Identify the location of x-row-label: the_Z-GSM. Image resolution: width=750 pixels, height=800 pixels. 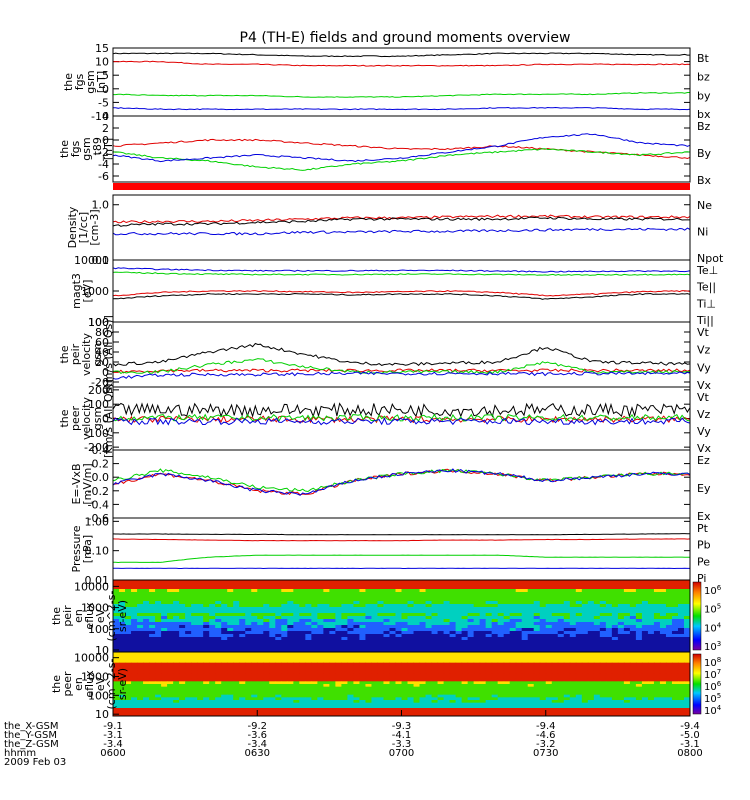
(31, 744).